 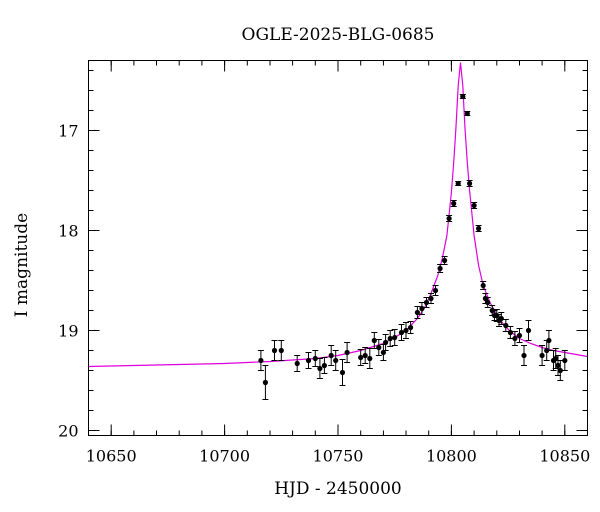 I want to click on x-tick-label: 10750, so click(x=338, y=456).